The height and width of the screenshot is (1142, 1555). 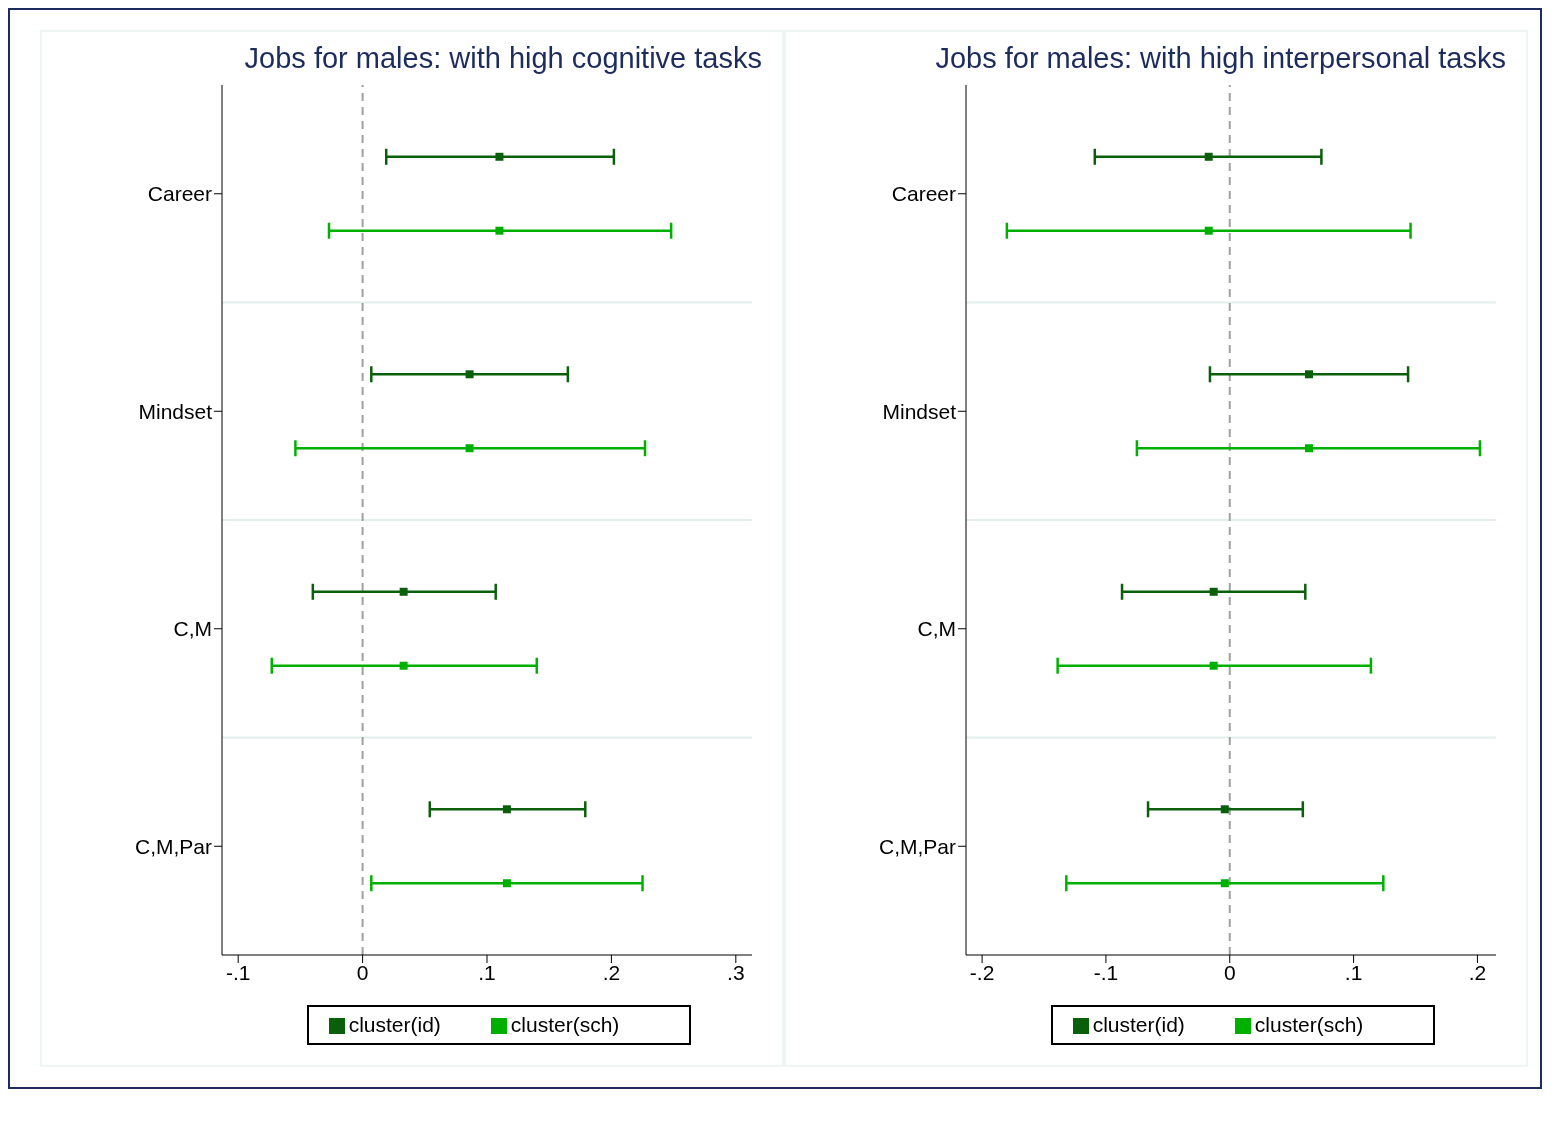 What do you see at coordinates (503, 58) in the screenshot?
I see `chart-title: Jobs for males: with high cognitive tasks` at bounding box center [503, 58].